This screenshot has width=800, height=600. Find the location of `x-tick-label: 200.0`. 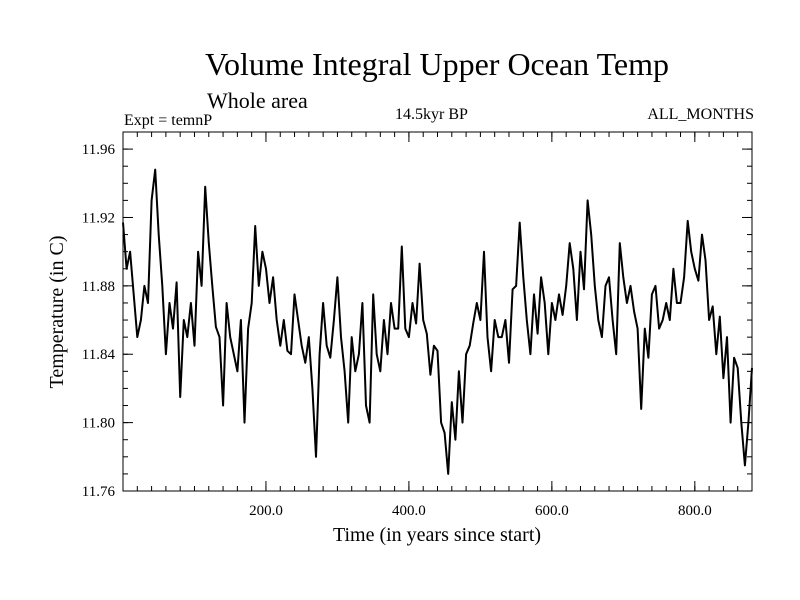

x-tick-label: 200.0 is located at coordinates (266, 511).